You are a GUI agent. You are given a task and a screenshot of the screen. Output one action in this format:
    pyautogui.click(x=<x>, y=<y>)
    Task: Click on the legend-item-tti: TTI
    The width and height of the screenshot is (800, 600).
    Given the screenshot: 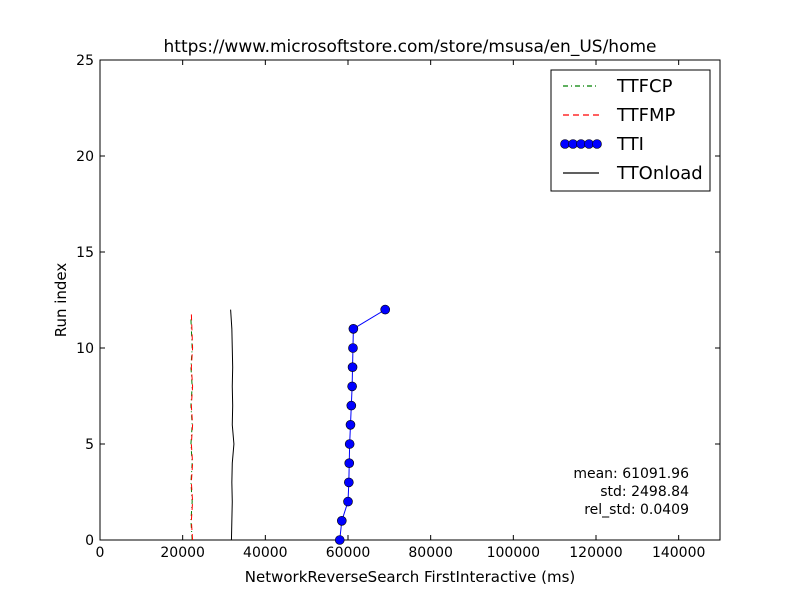 What is the action you would take?
    pyautogui.click(x=602, y=144)
    